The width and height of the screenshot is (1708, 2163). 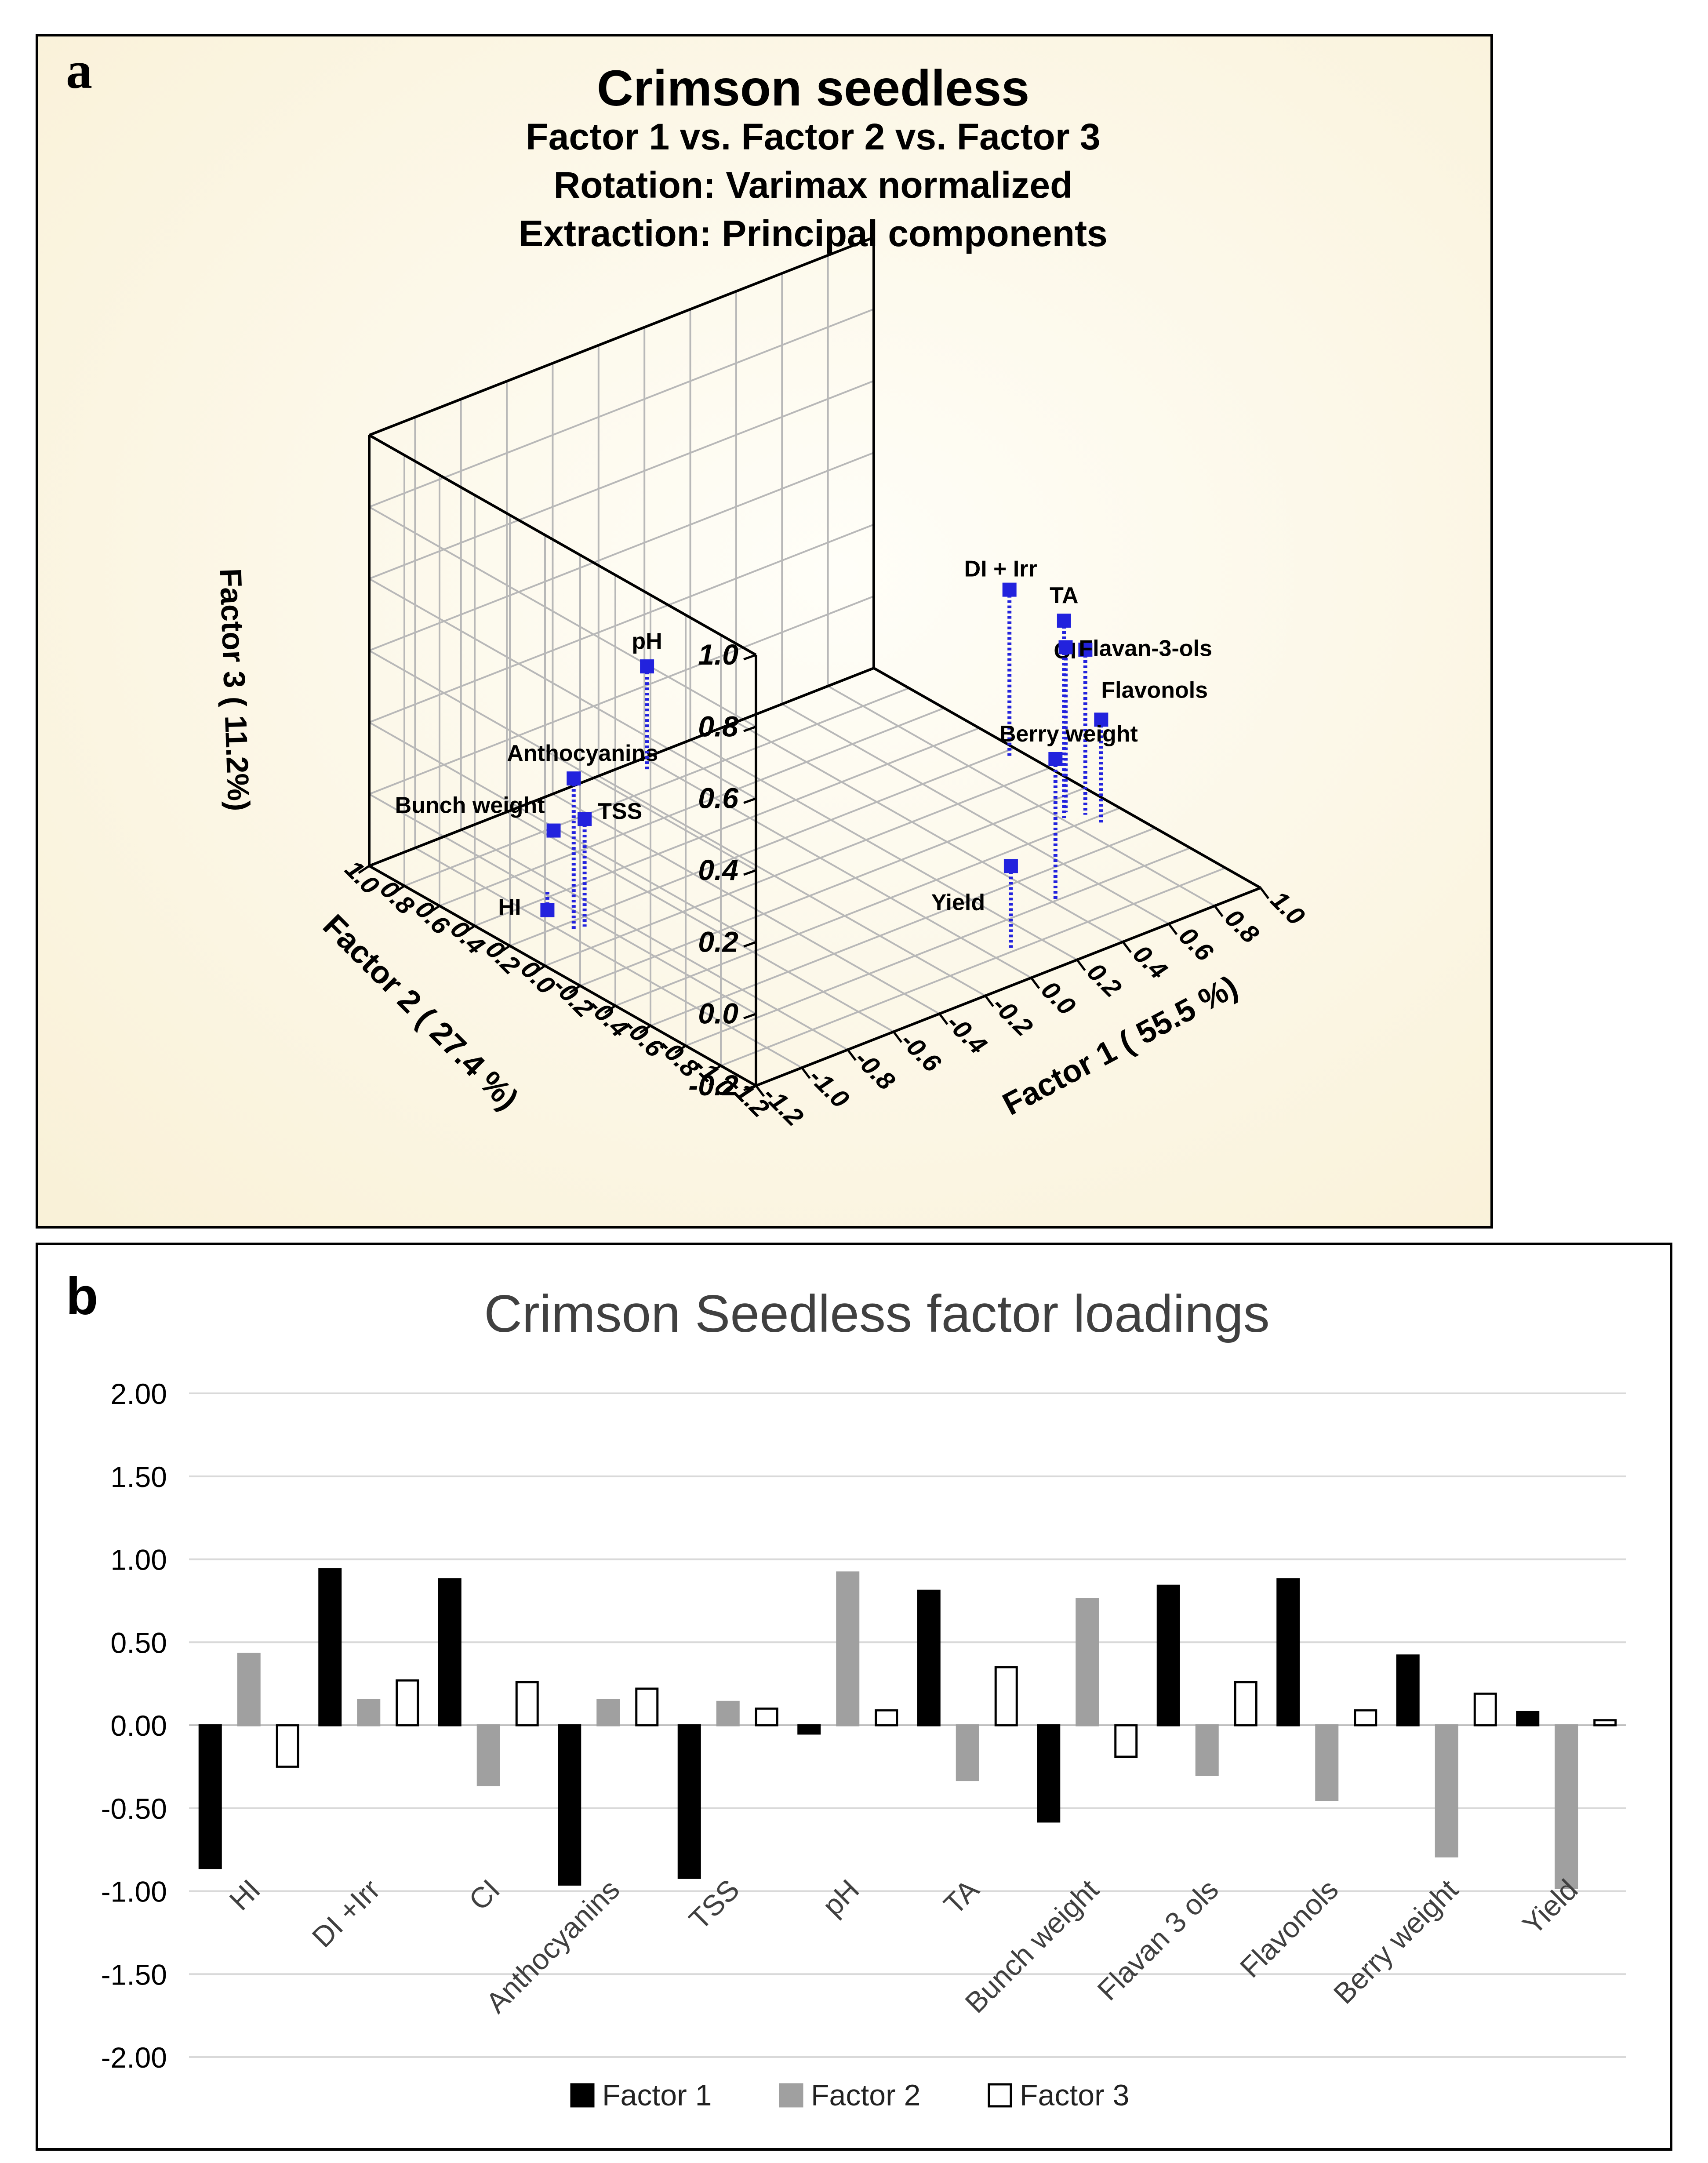 I want to click on z-tick-label: -0.2, so click(x=713, y=1085).